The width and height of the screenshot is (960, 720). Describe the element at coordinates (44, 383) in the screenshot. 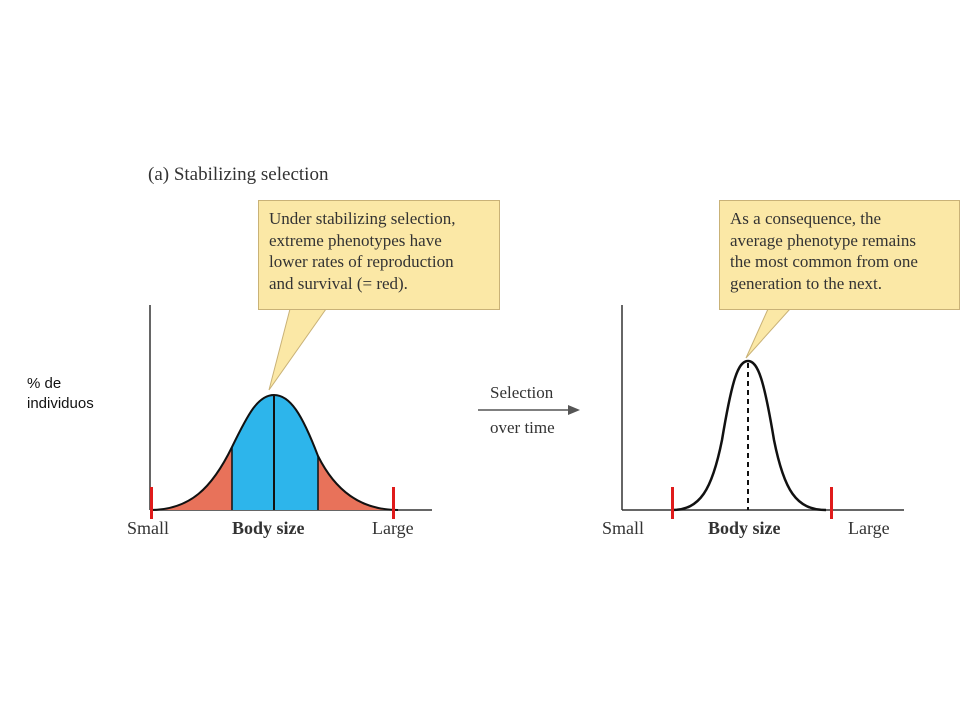

I see `y-axis-label-line: % de` at that location.